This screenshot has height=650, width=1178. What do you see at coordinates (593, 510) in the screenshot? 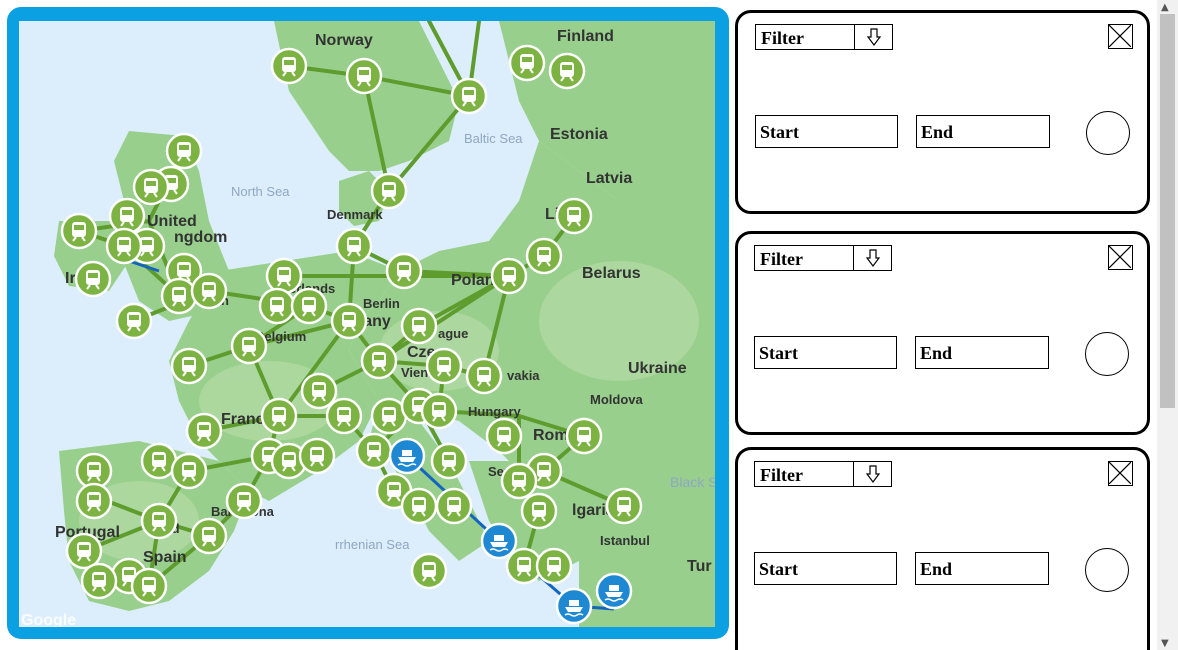
I see `svg-text: lgaria` at bounding box center [593, 510].